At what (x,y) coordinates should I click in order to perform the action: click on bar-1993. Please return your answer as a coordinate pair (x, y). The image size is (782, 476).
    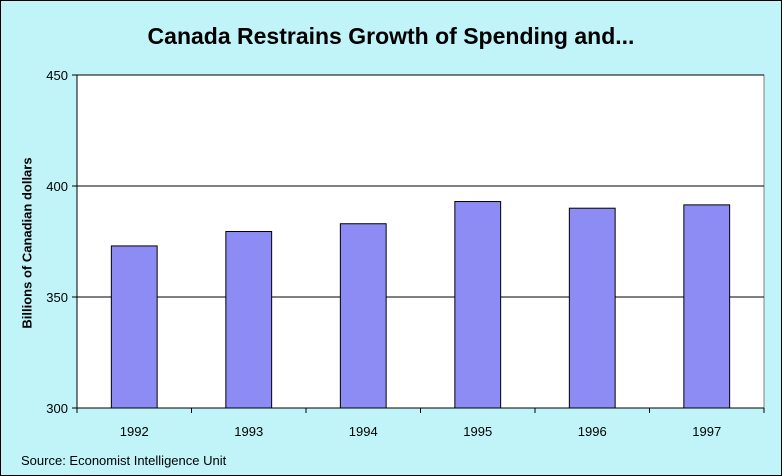
    Looking at the image, I should click on (249, 320).